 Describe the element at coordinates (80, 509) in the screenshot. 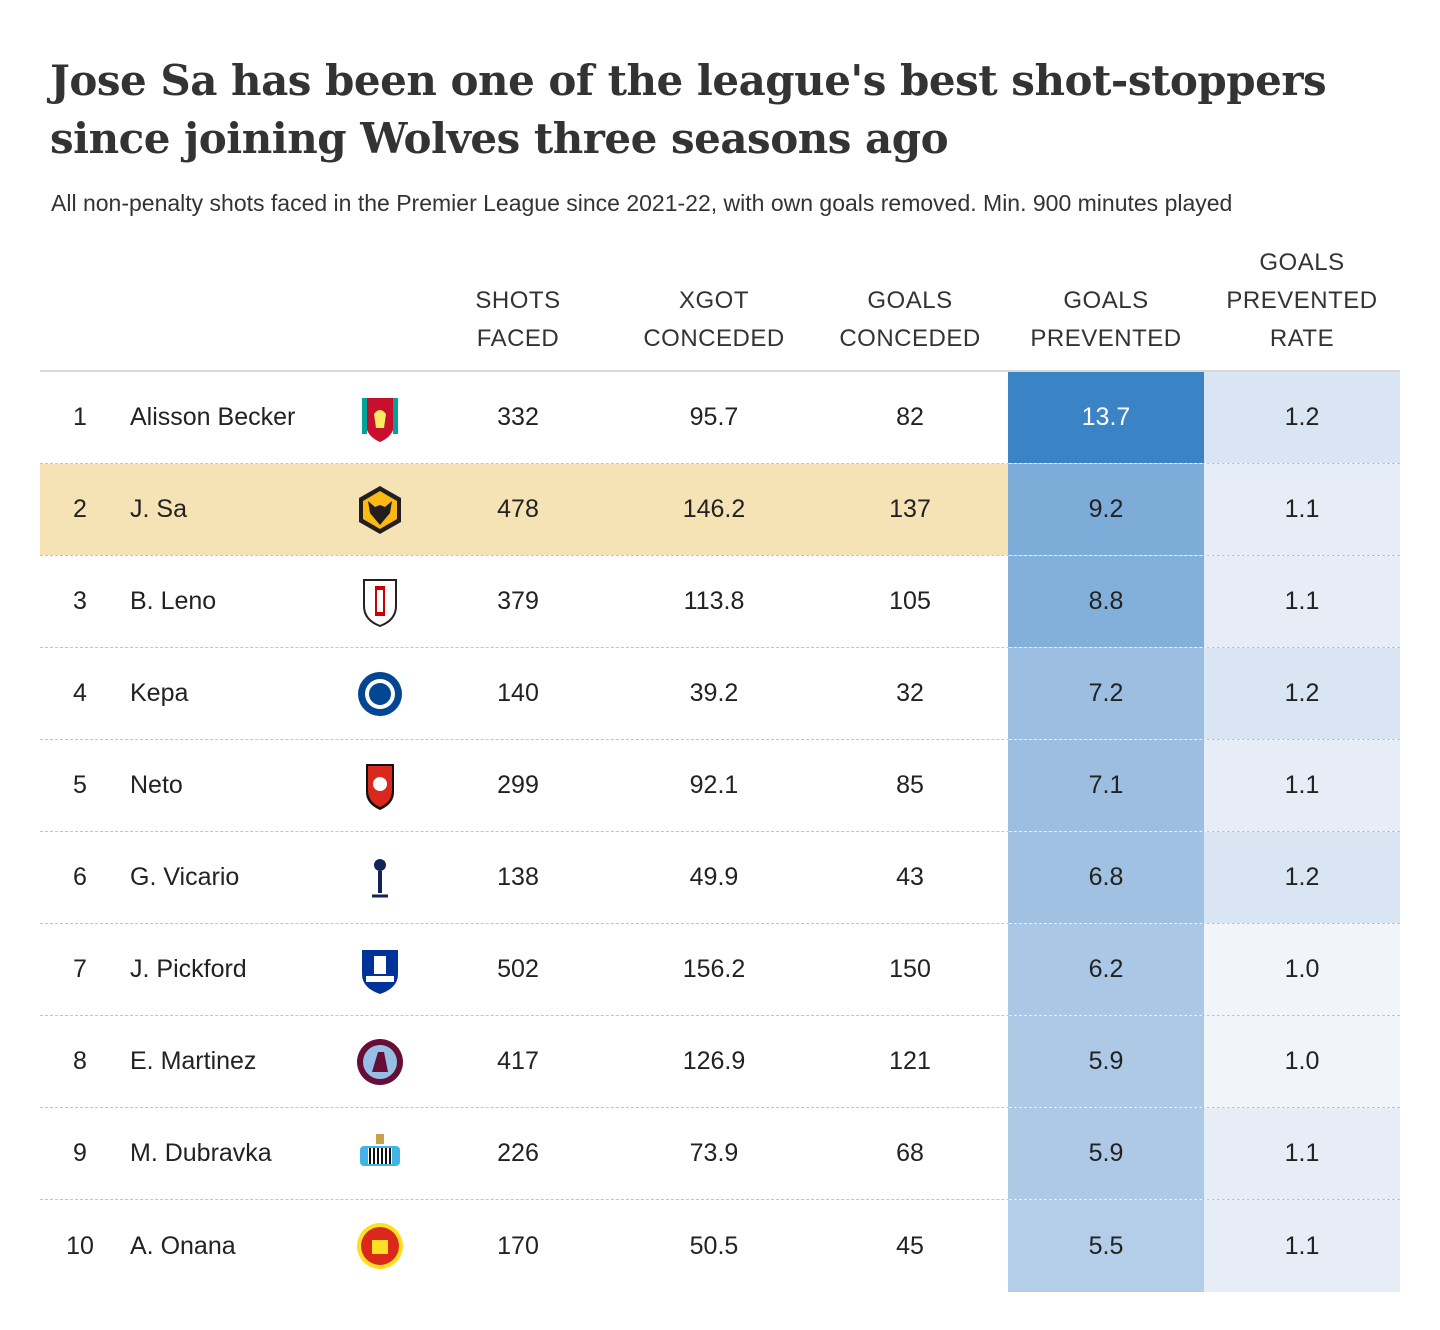

I see `rank-cell: 2` at that location.